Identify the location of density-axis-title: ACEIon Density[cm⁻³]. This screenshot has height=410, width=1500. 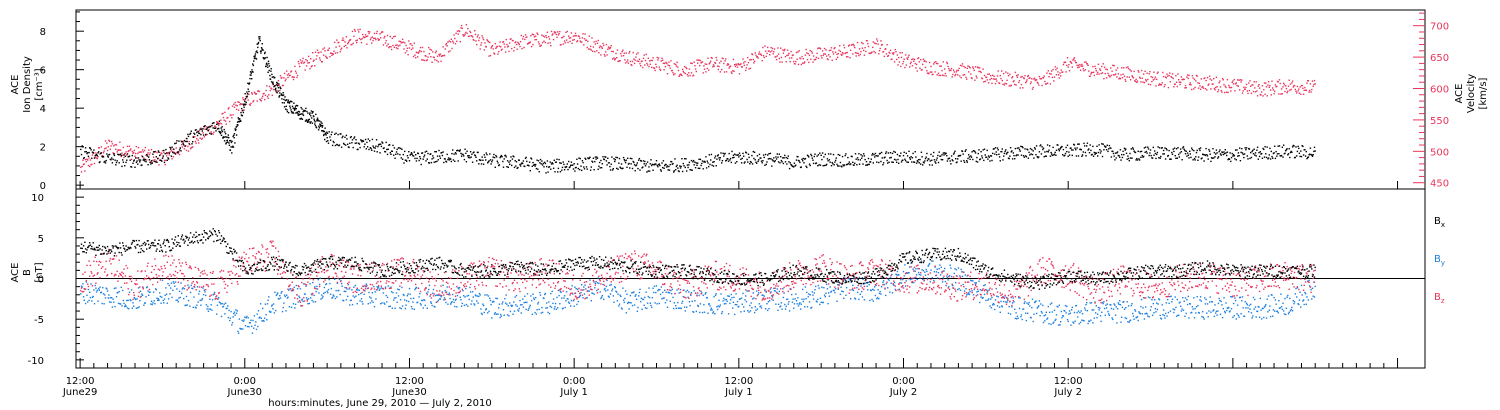
(27, 84).